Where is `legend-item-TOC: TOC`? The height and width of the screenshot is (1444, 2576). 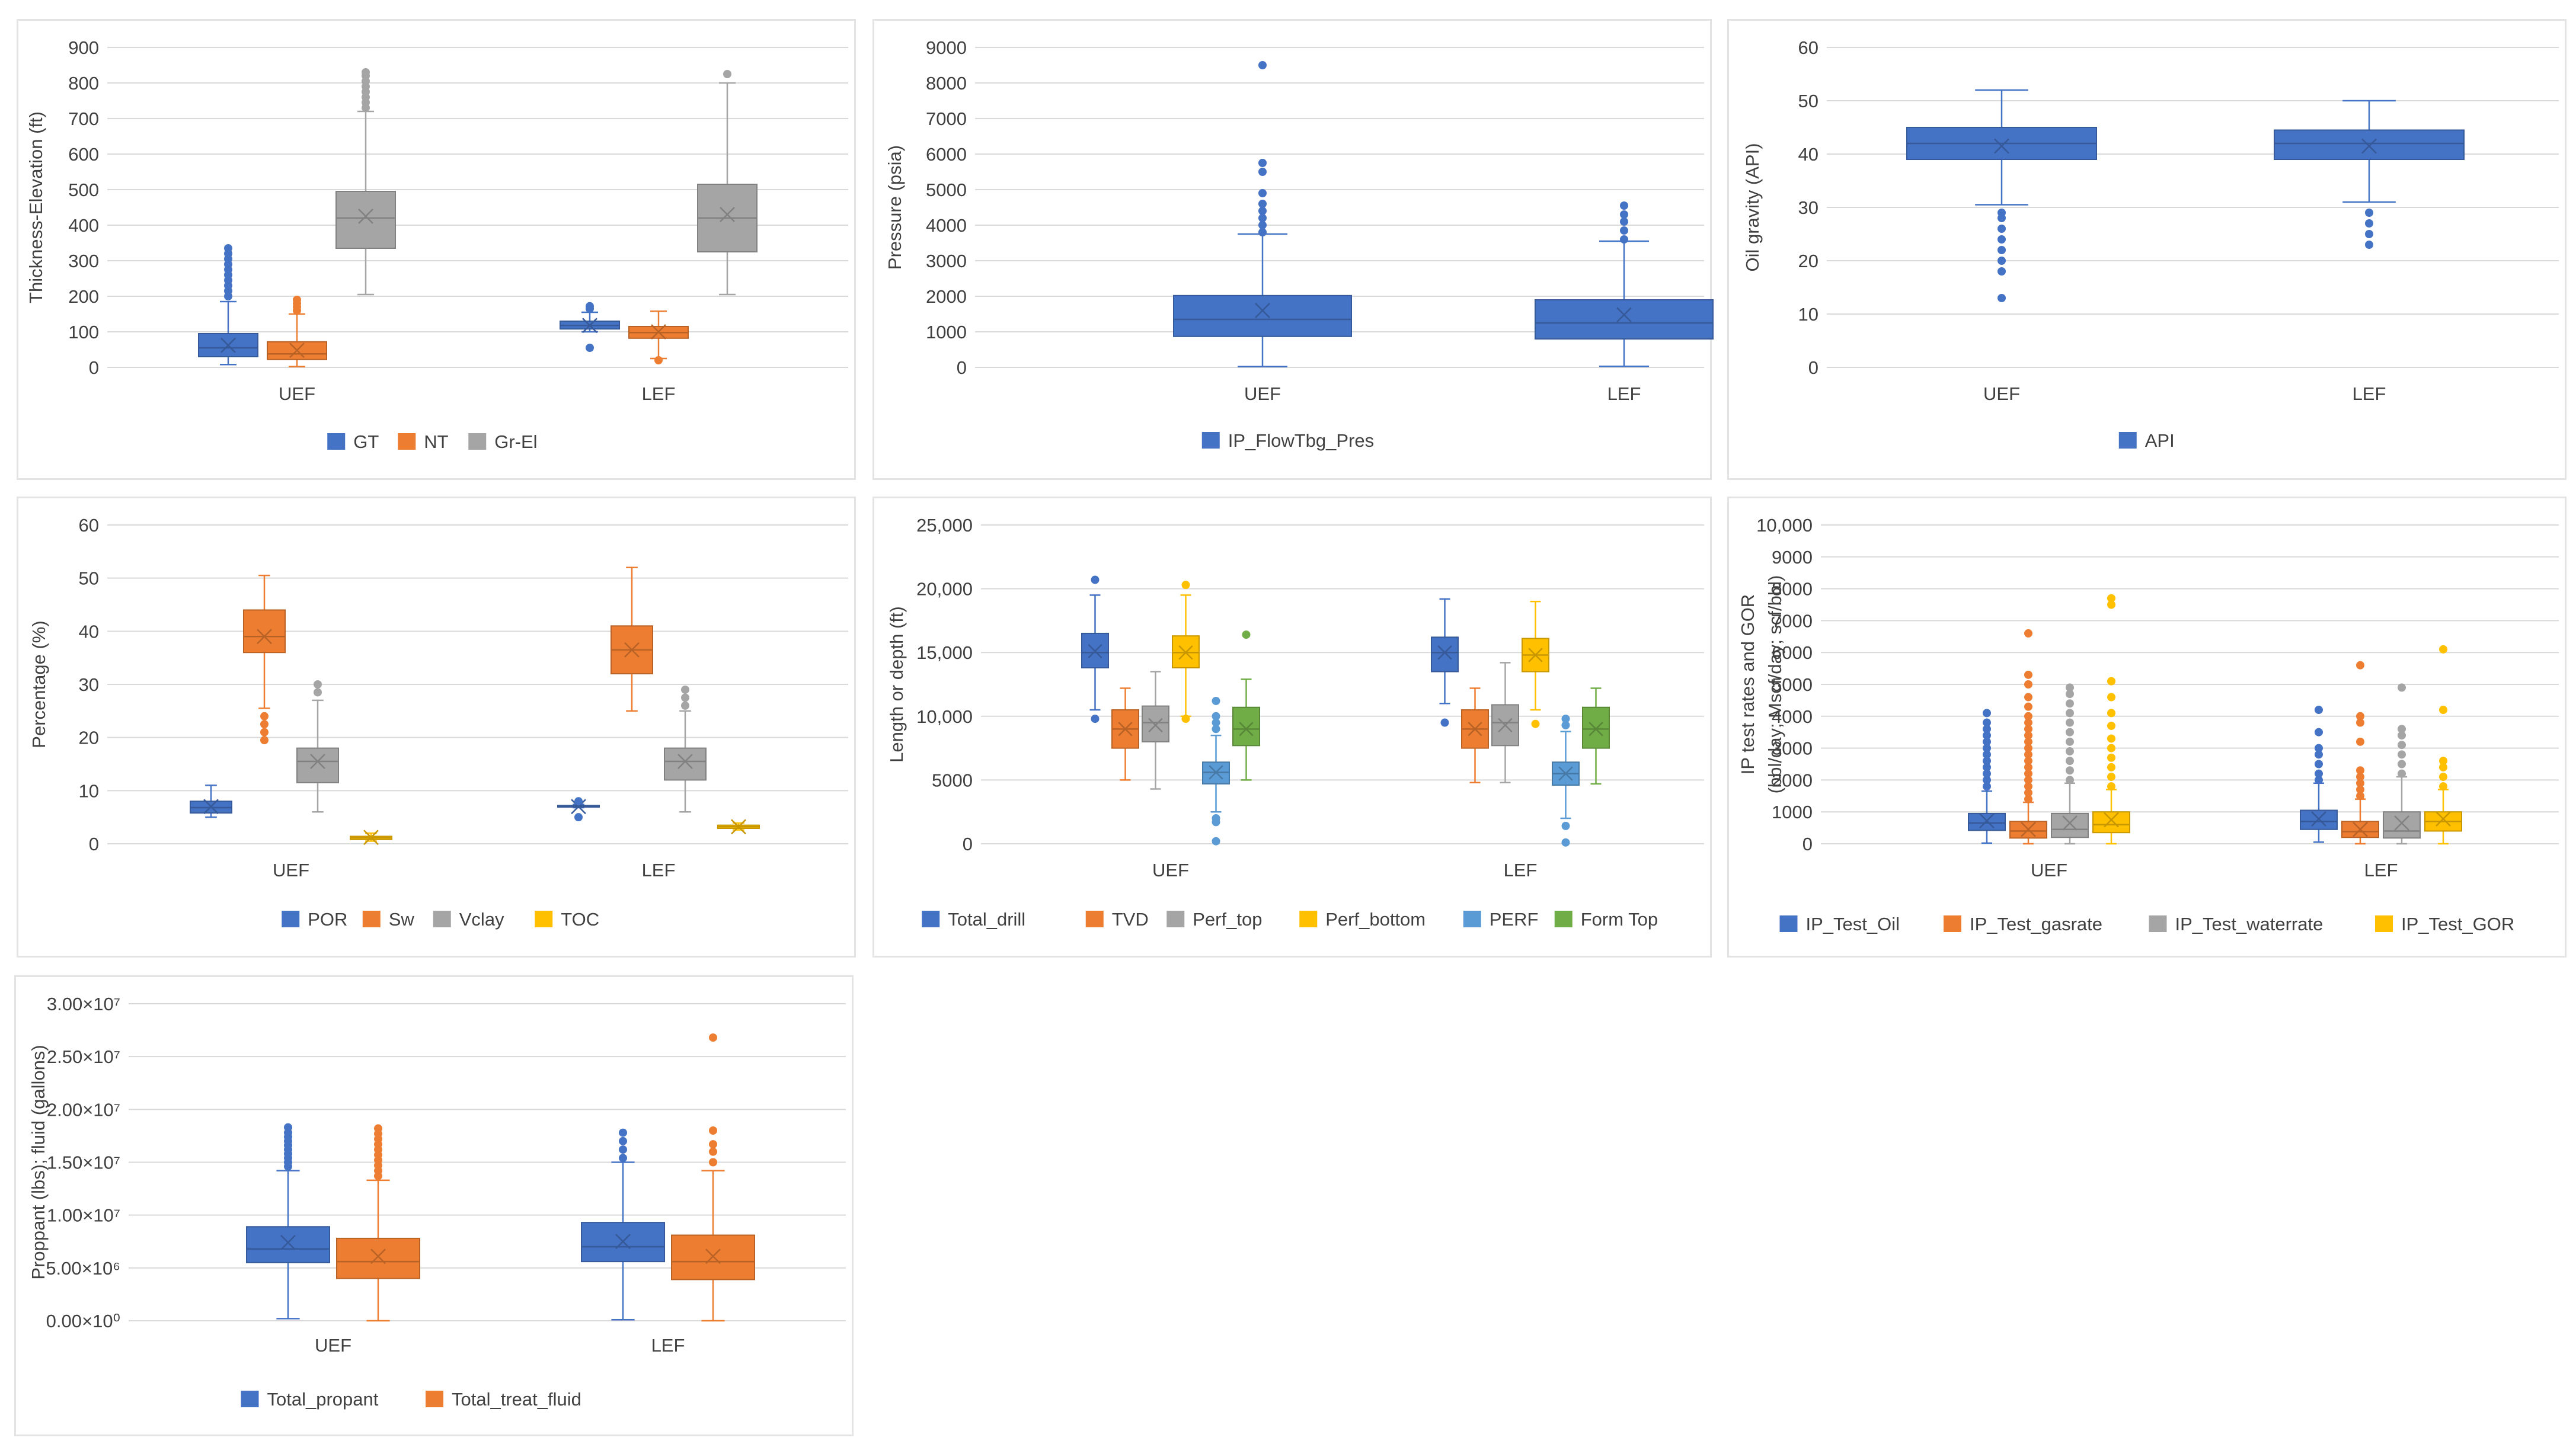
legend-item-TOC: TOC is located at coordinates (567, 919).